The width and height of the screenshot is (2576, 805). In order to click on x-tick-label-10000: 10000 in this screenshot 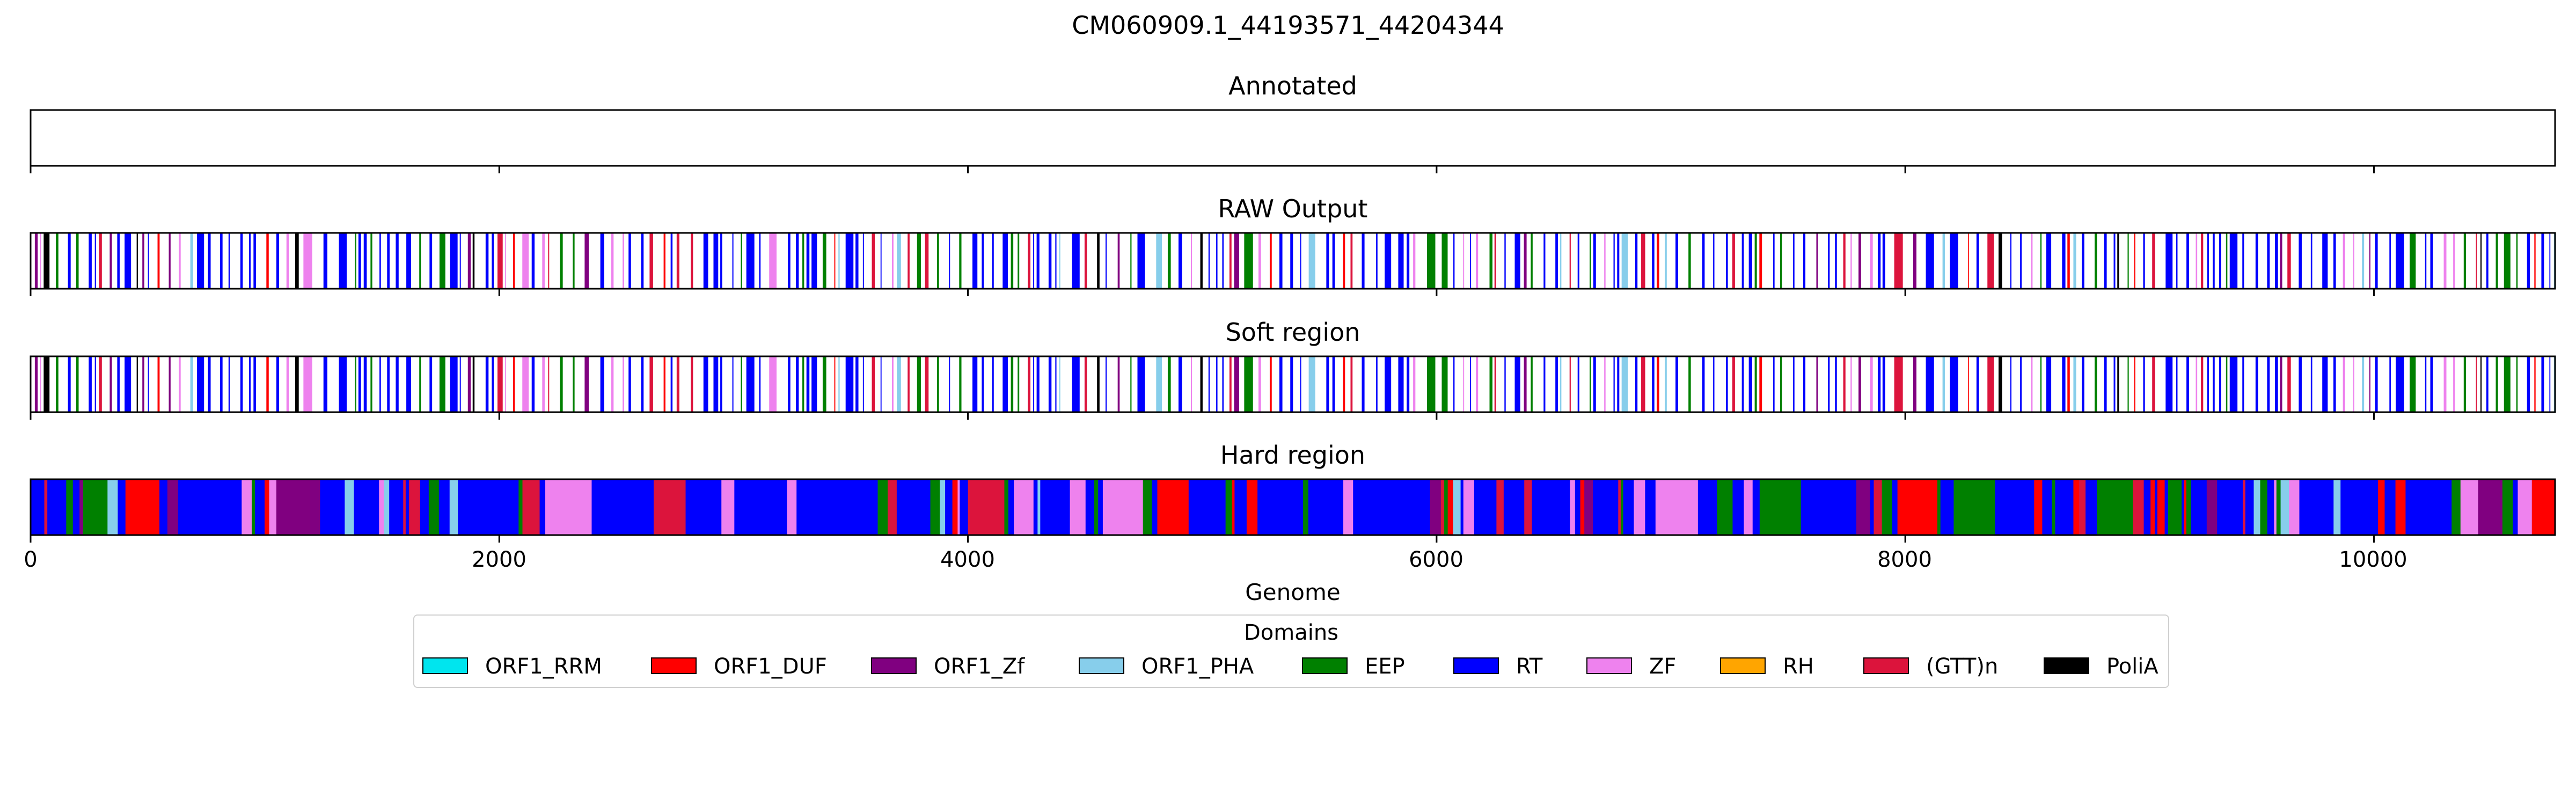, I will do `click(2373, 559)`.